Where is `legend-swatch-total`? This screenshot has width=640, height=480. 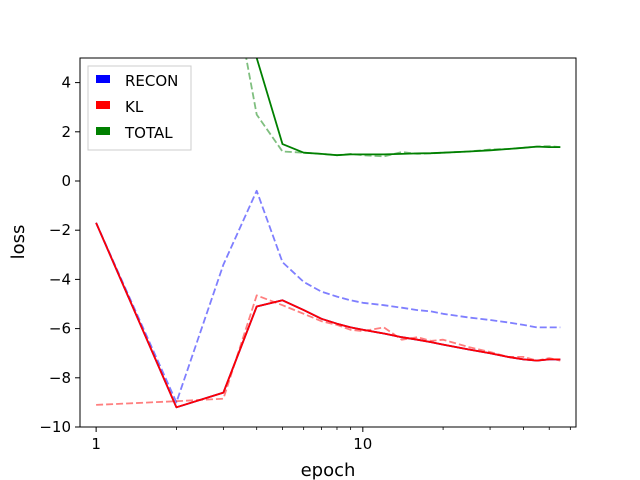 legend-swatch-total is located at coordinates (103, 131).